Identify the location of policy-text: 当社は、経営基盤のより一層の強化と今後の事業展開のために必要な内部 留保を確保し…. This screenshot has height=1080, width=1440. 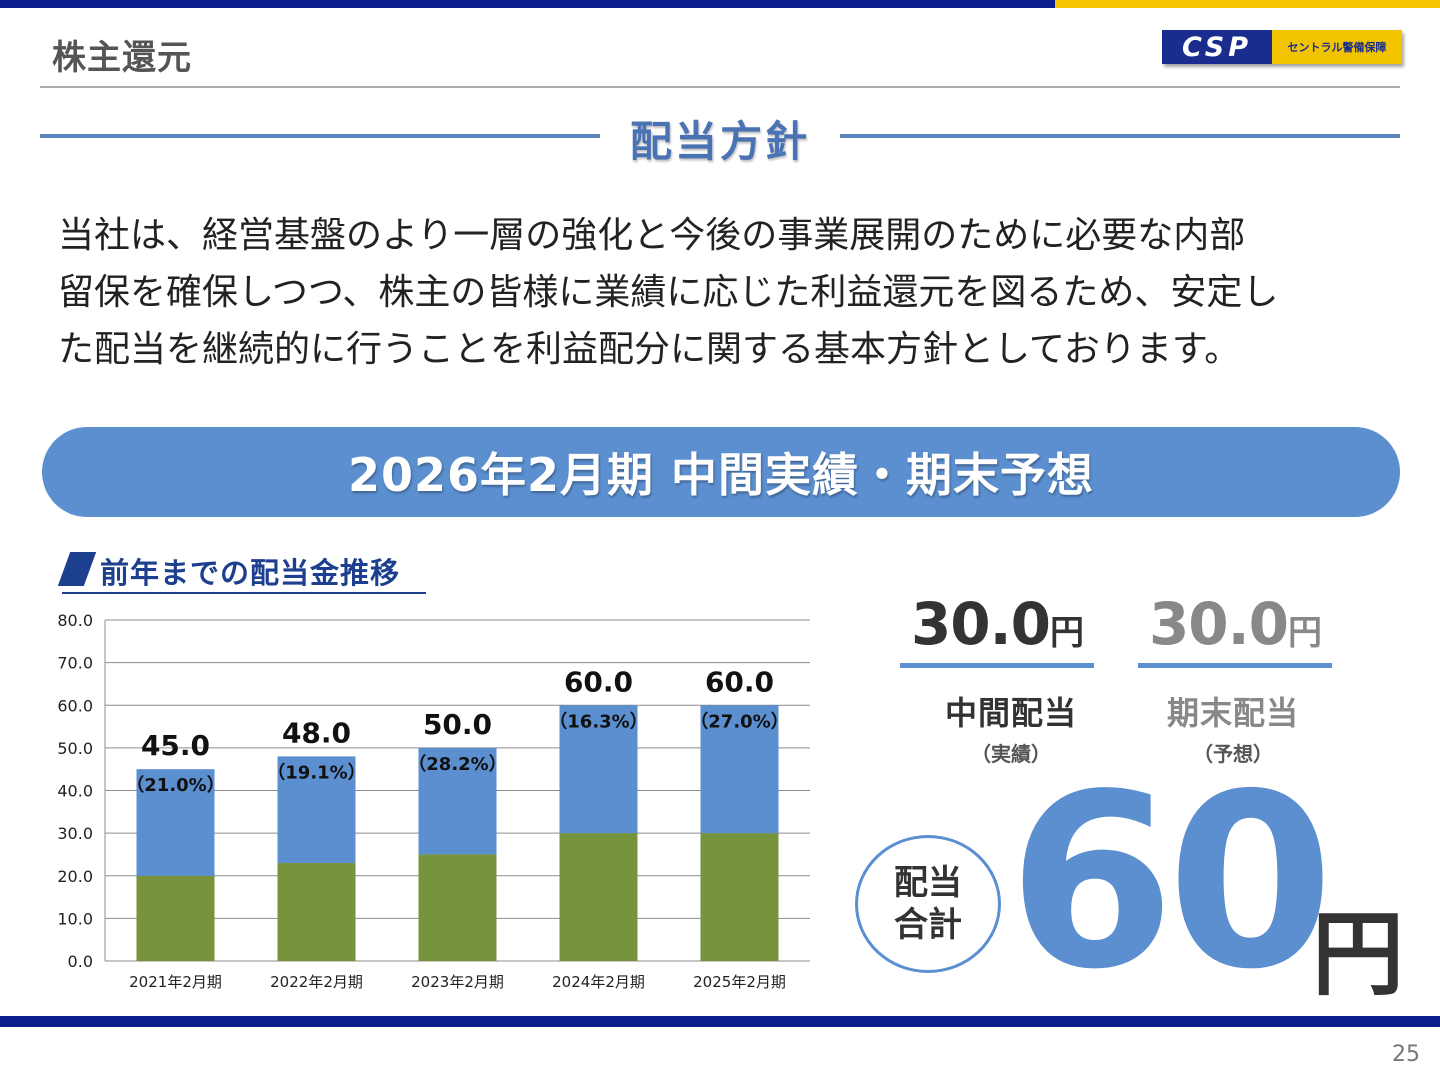
(728, 292).